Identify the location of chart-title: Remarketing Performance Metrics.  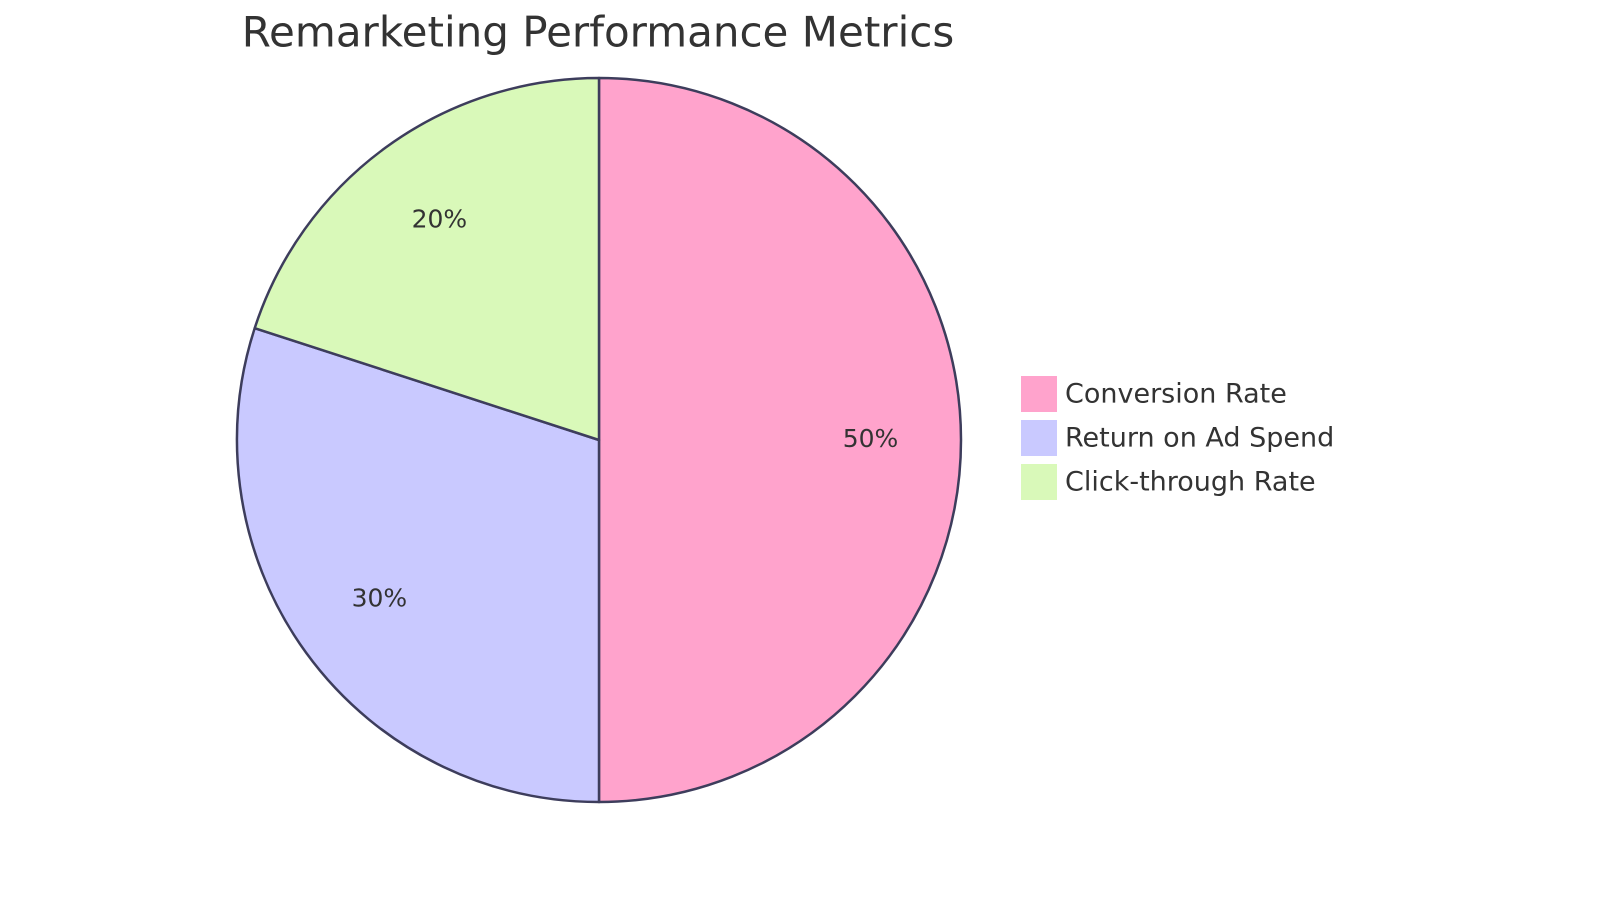
(598, 32).